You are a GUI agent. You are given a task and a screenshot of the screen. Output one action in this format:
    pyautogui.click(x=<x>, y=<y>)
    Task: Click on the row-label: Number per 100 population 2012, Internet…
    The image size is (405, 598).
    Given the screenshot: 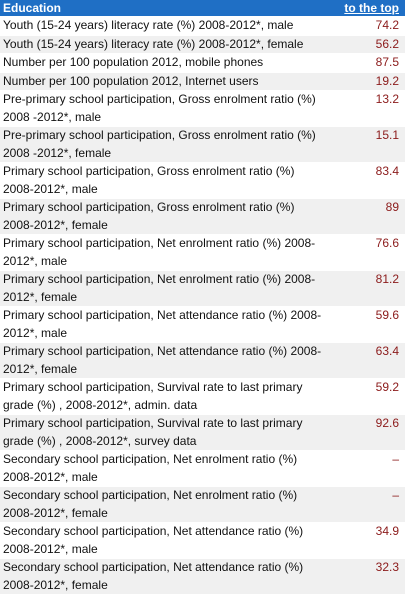 What is the action you would take?
    pyautogui.click(x=165, y=81)
    